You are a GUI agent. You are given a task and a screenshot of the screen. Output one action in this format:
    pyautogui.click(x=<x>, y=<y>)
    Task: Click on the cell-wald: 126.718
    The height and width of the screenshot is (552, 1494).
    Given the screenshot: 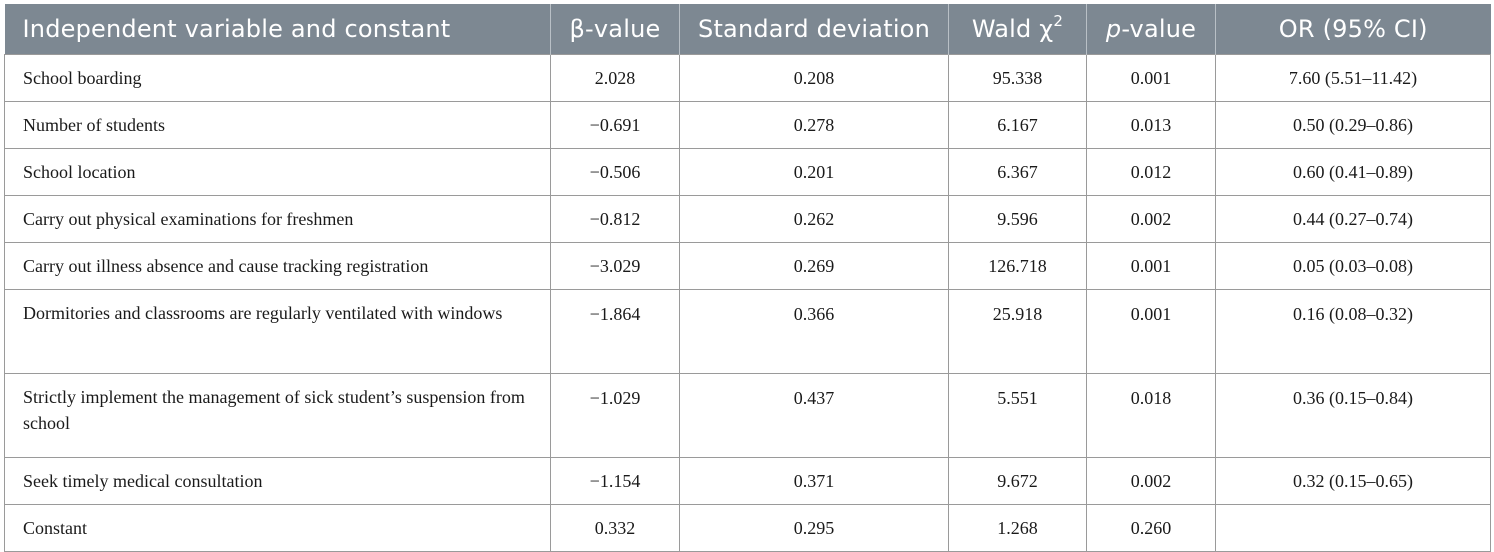 What is the action you would take?
    pyautogui.click(x=1017, y=266)
    